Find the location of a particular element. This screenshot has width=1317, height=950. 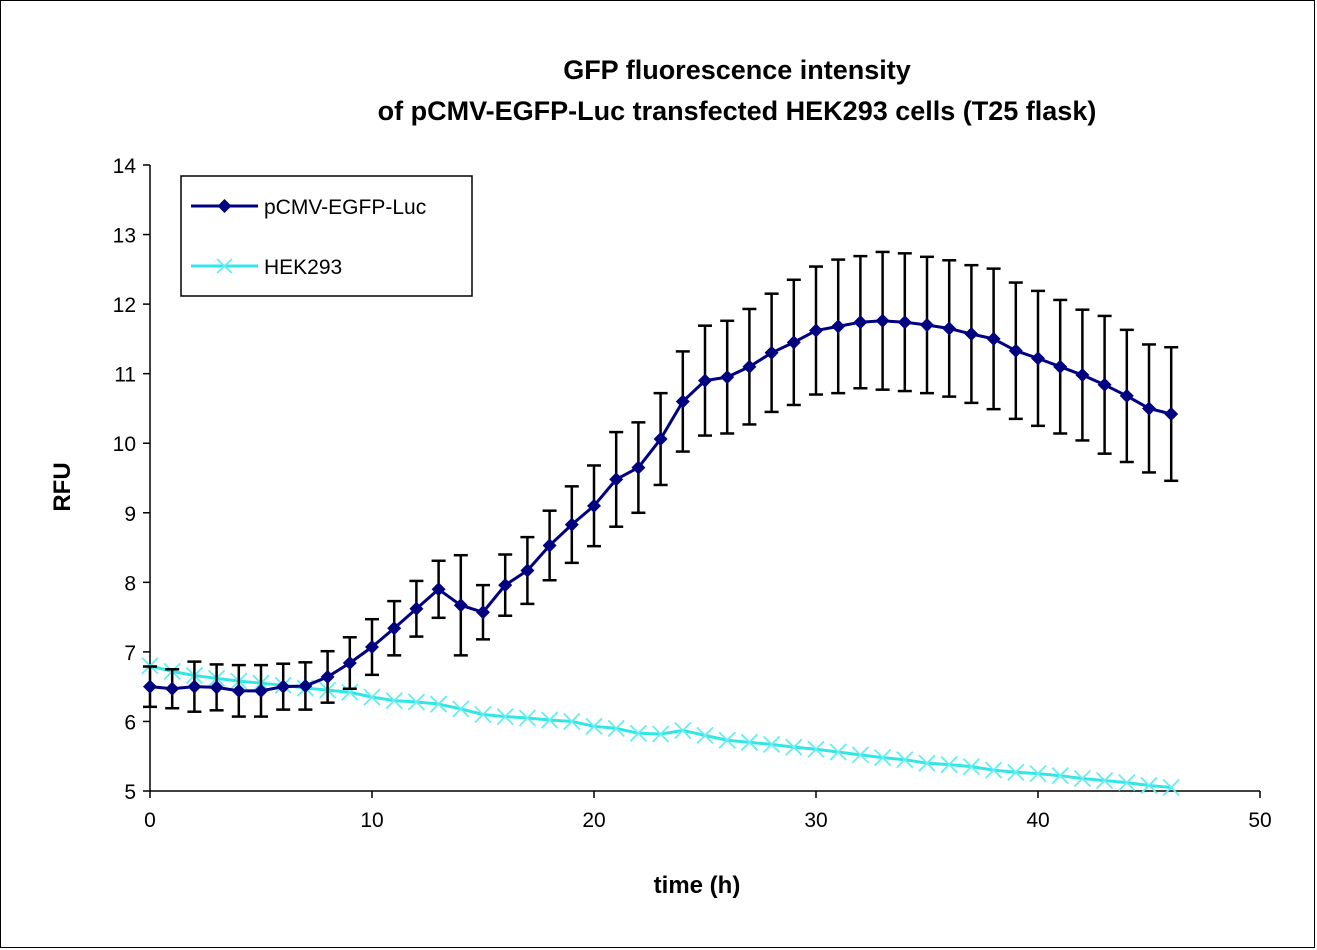

x-tick-label: 0 is located at coordinates (150, 820).